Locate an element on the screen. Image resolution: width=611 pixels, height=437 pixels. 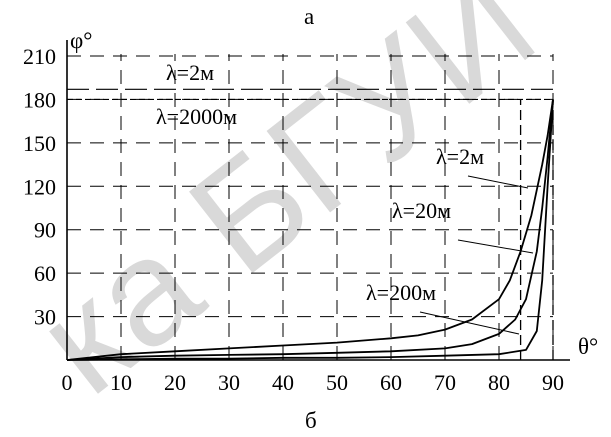
x-tick-label: 70 is located at coordinates (445, 382).